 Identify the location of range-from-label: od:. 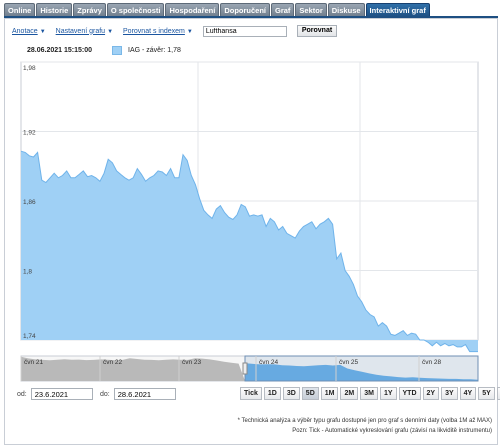
(22, 394).